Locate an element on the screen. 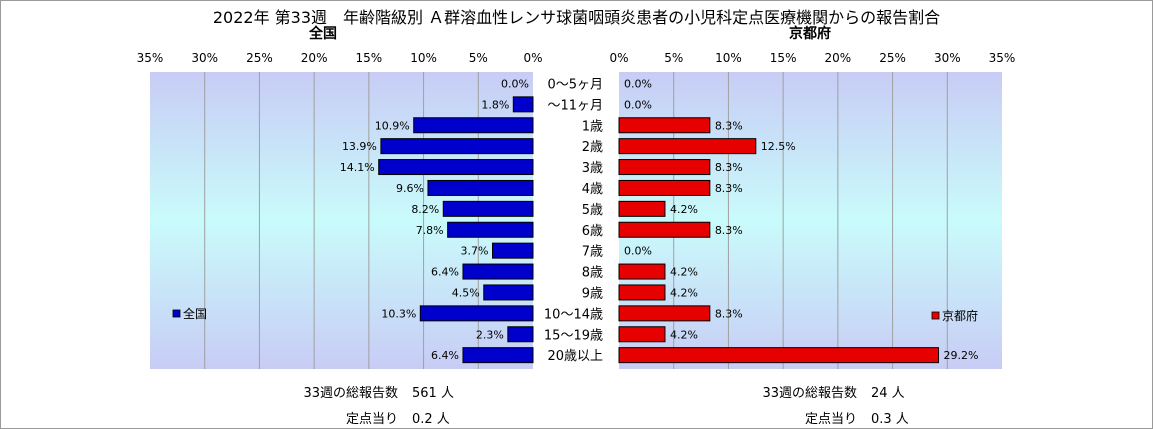  right-panel-title: 京都府 is located at coordinates (810, 33).